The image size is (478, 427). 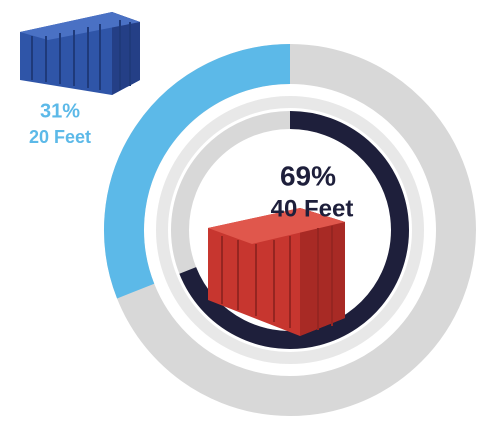 I want to click on container-20ft-icon, so click(x=80, y=53).